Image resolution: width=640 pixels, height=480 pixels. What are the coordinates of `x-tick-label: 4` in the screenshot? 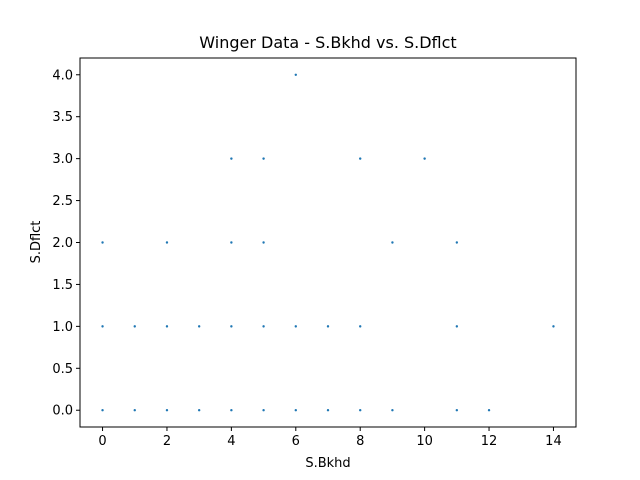 It's located at (231, 441).